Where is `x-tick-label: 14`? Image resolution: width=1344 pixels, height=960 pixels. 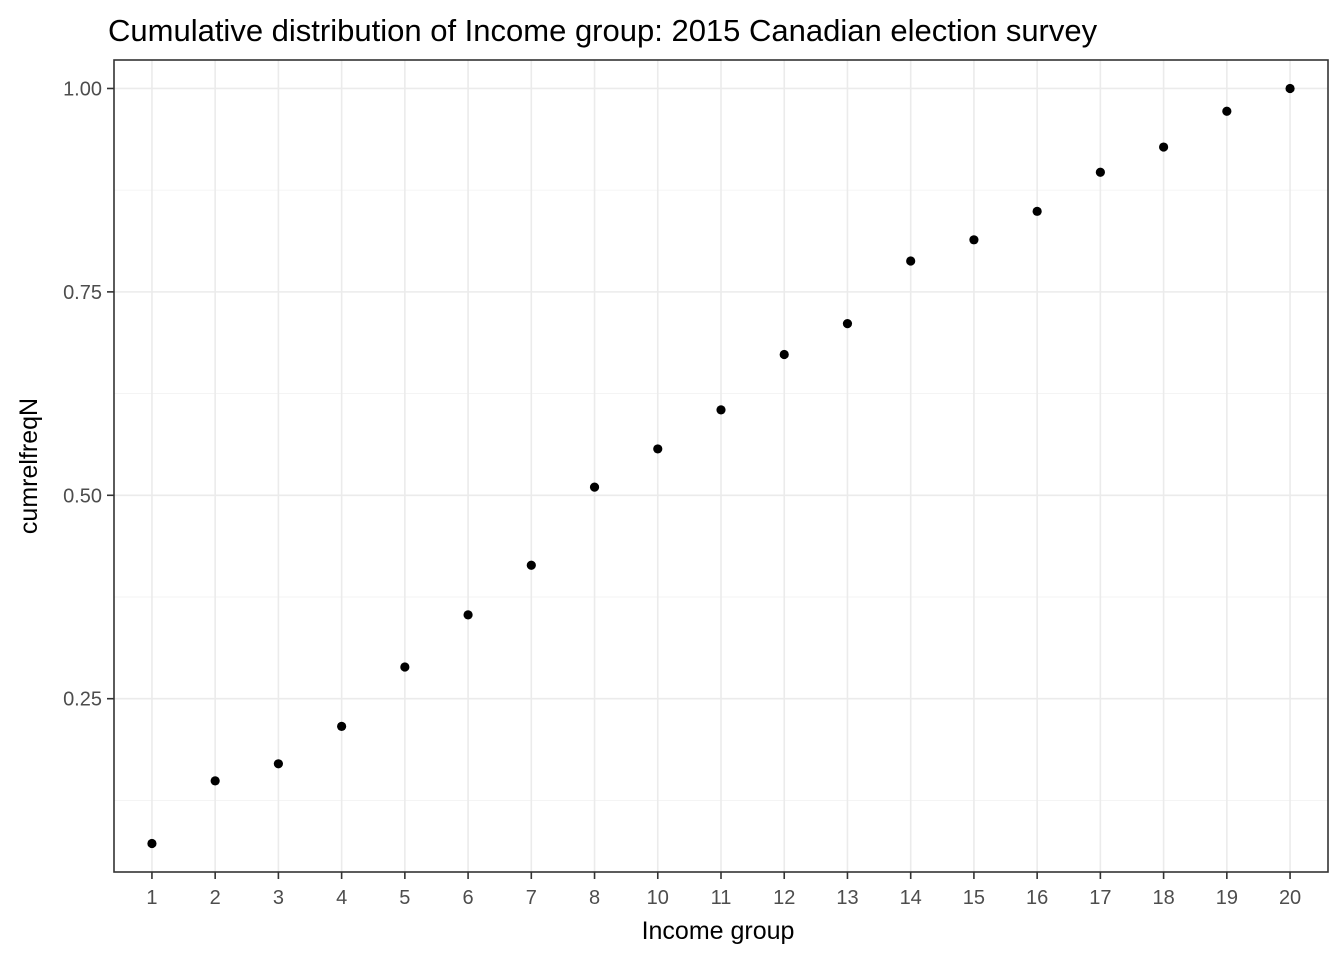
x-tick-label: 14 is located at coordinates (911, 898).